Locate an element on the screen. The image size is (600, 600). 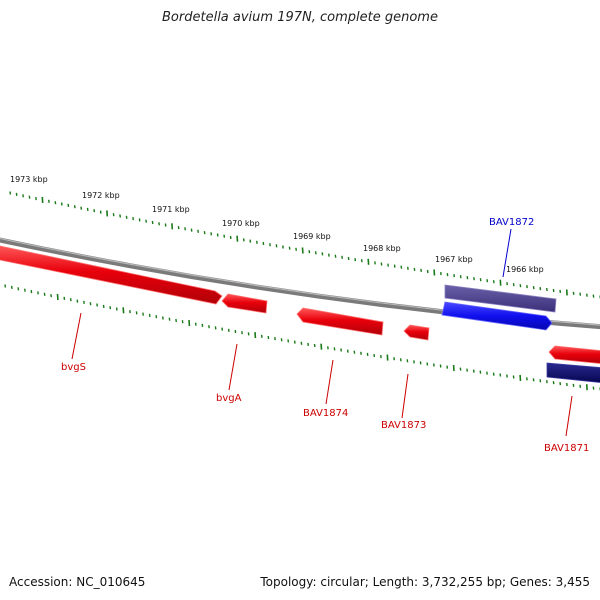
gene-label-bvgA: bvgA is located at coordinates (229, 398).